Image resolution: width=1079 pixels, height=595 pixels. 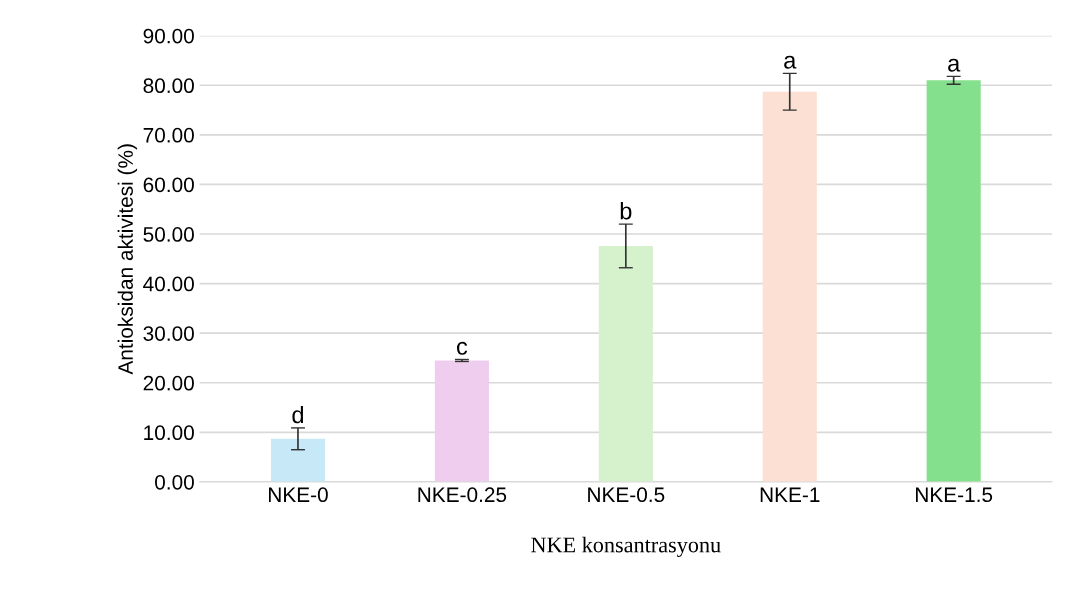 I want to click on y-axis-title: Antioksidan aktivitesi (%), so click(x=127, y=259).